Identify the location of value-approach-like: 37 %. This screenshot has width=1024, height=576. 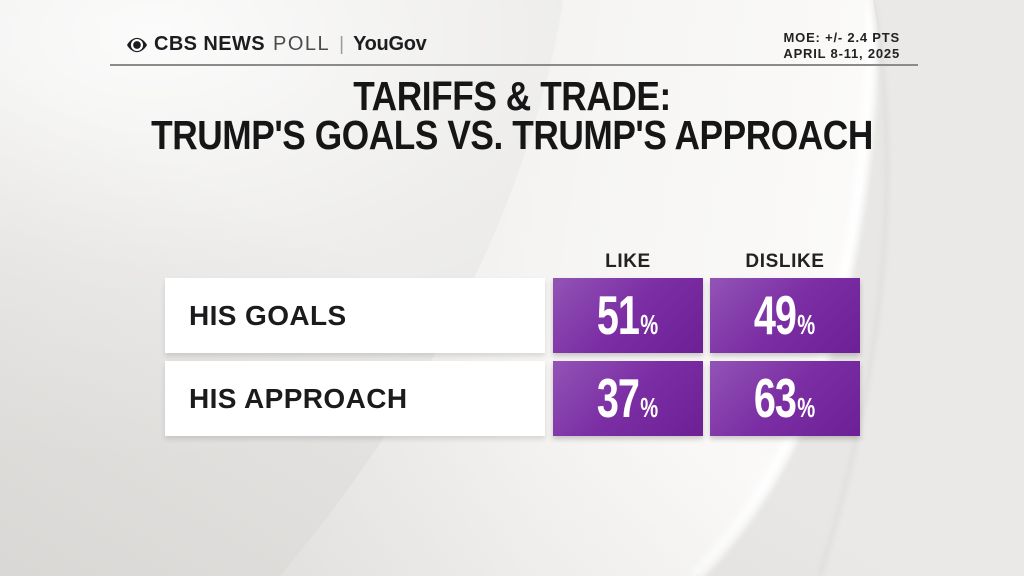
(628, 398).